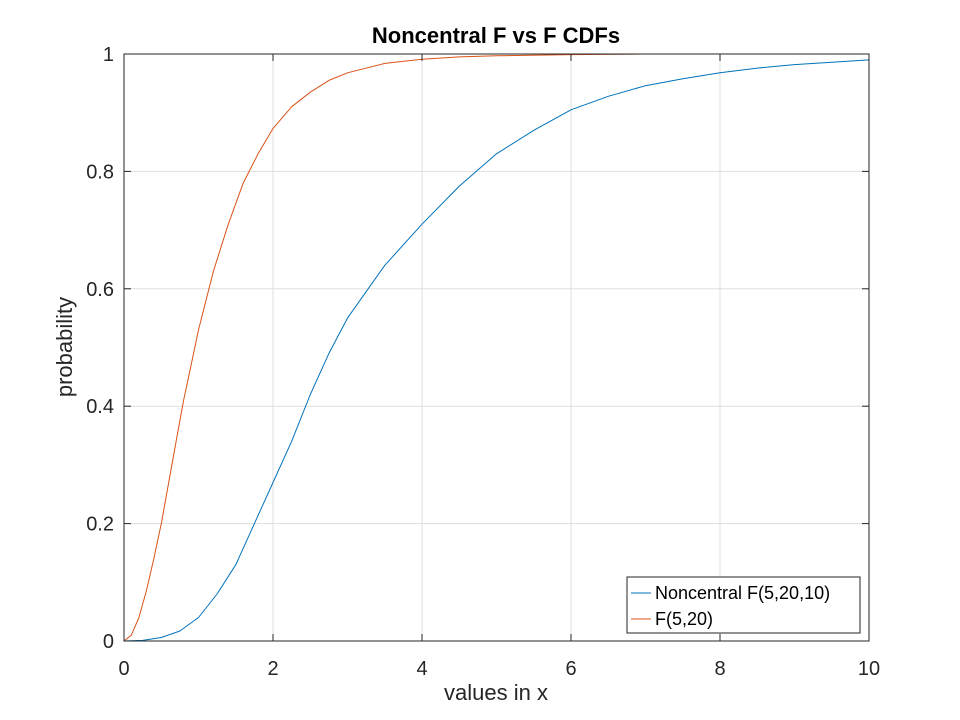 Image resolution: width=960 pixels, height=720 pixels. Describe the element at coordinates (869, 669) in the screenshot. I see `x-tick-label: 10` at that location.